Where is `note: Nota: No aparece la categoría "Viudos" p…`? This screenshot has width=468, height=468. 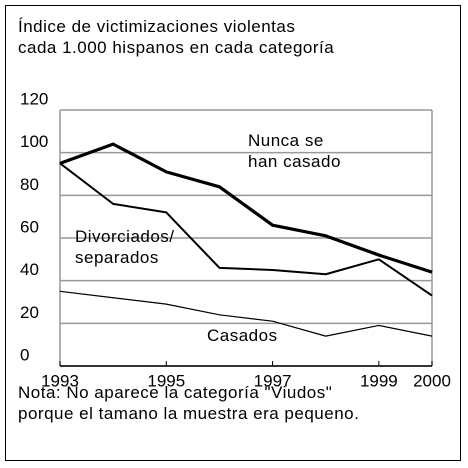 note: Nota: No aparece la categoría "Viudos" p… is located at coordinates (189, 403).